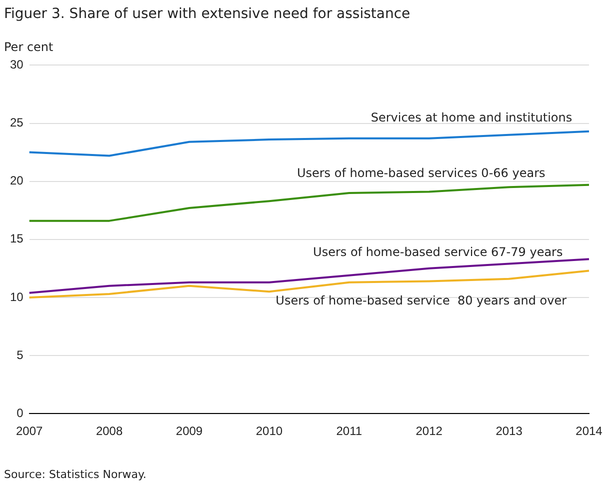  Describe the element at coordinates (20, 355) in the screenshot. I see `y-tick-label: 5` at that location.